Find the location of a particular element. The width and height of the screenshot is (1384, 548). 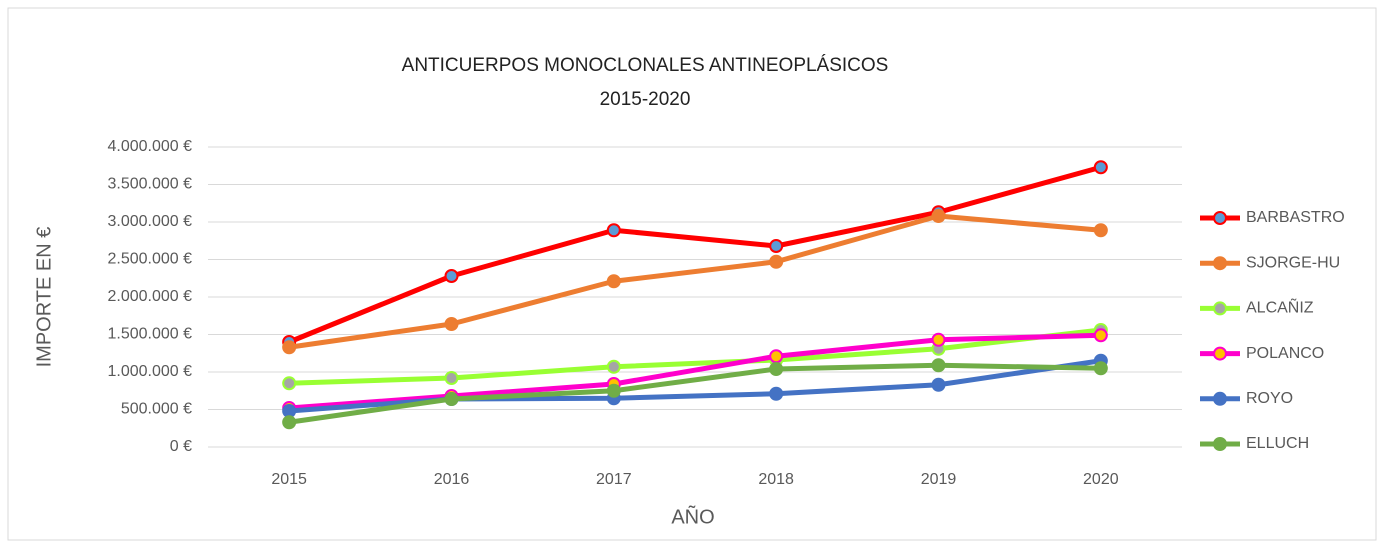

y-tick-label: 2.500.000 € is located at coordinates (149, 259).